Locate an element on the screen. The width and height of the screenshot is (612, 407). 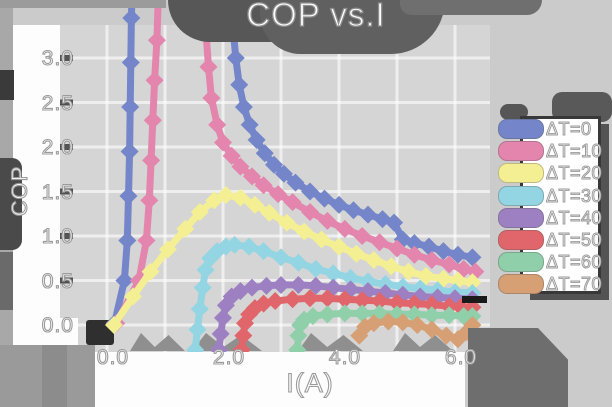
legend-label-4: ΔT=40 is located at coordinates (574, 217).